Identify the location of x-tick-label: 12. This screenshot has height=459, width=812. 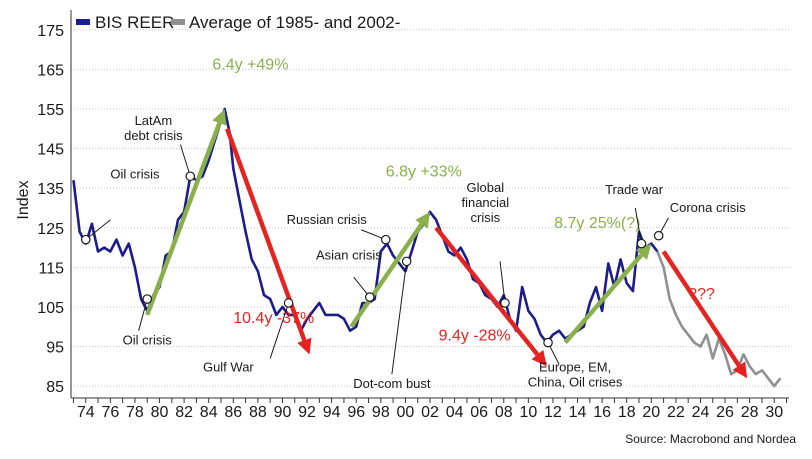
(553, 412).